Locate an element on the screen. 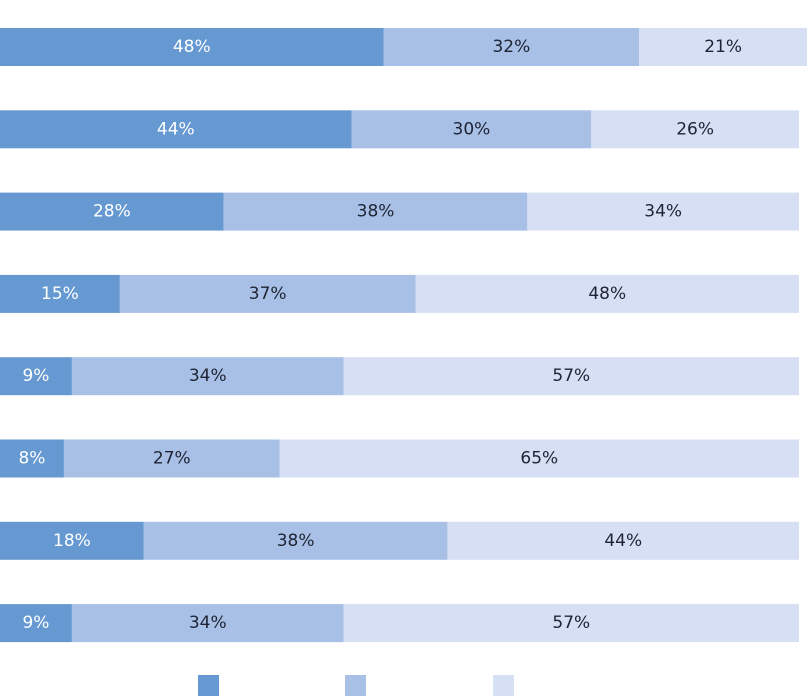 This screenshot has width=807, height=696. data-label-s1-r8: 9% is located at coordinates (35, 623).